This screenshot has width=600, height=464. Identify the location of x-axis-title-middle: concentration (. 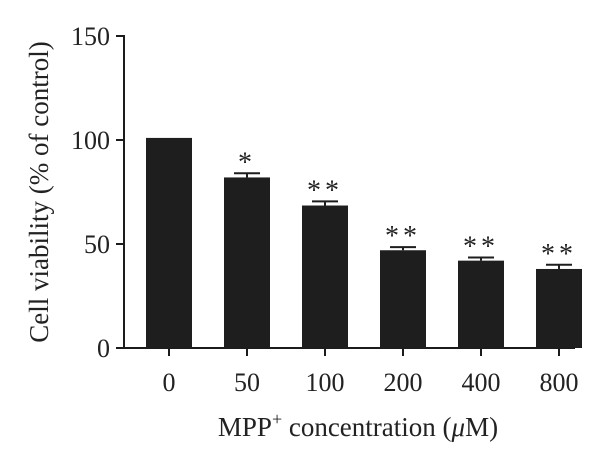
(366, 427).